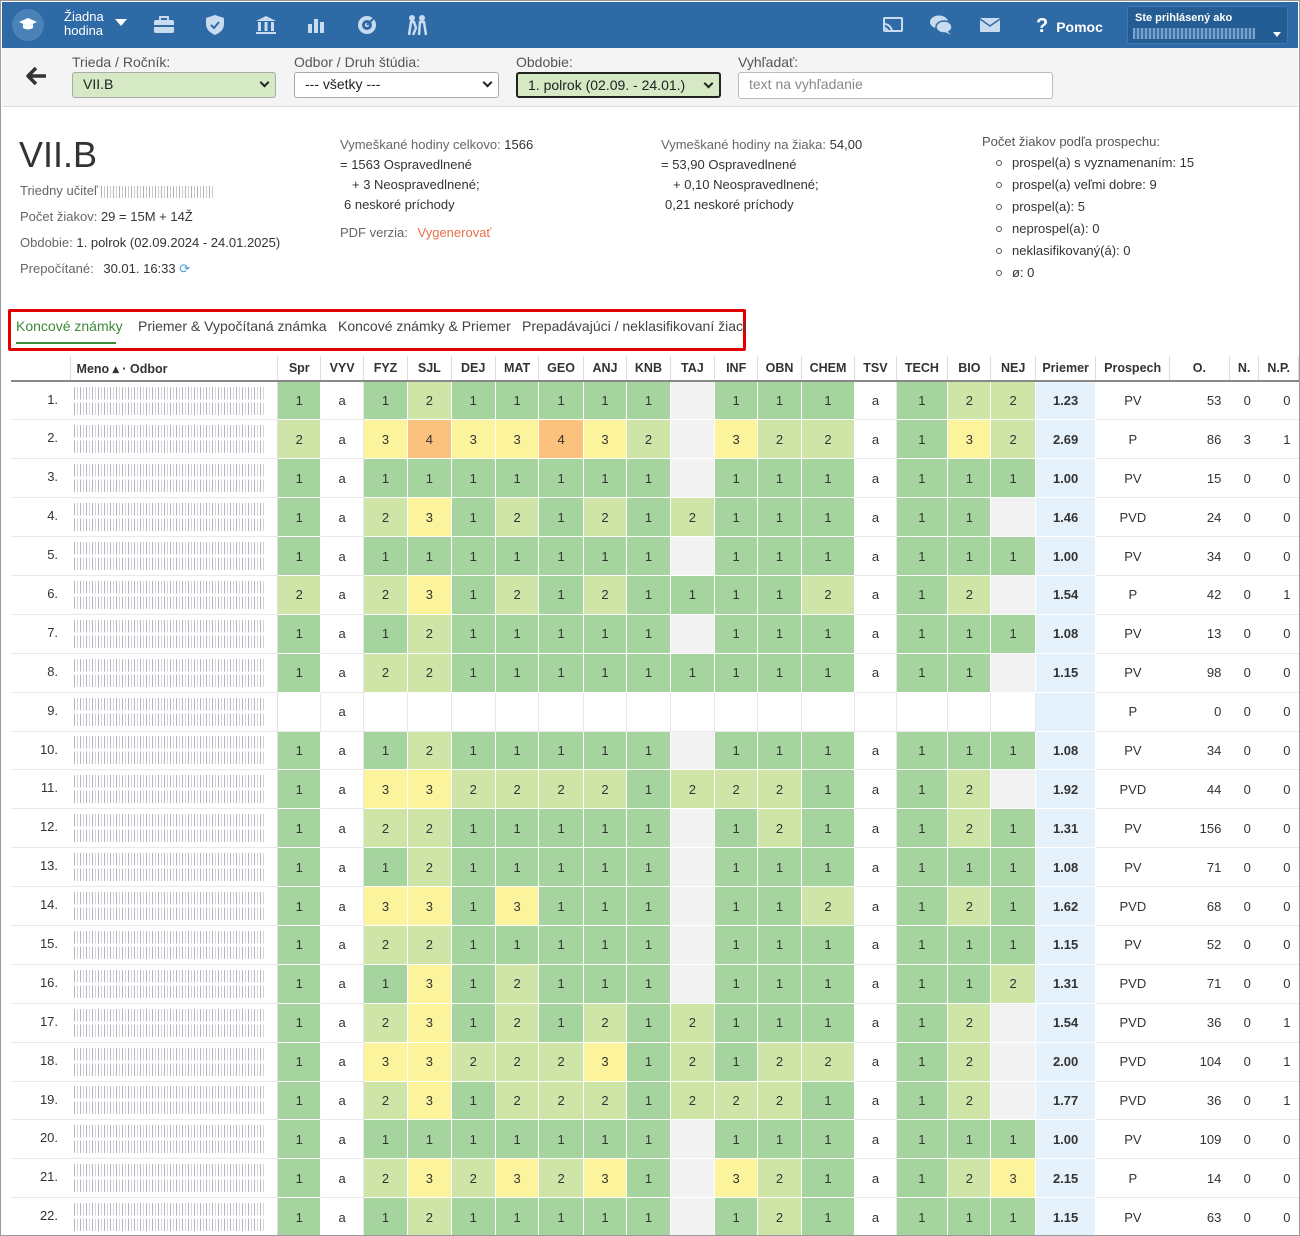 Image resolution: width=1300 pixels, height=1236 pixels. What do you see at coordinates (429, 1062) in the screenshot?
I see `grade-cell-sjl: 3` at bounding box center [429, 1062].